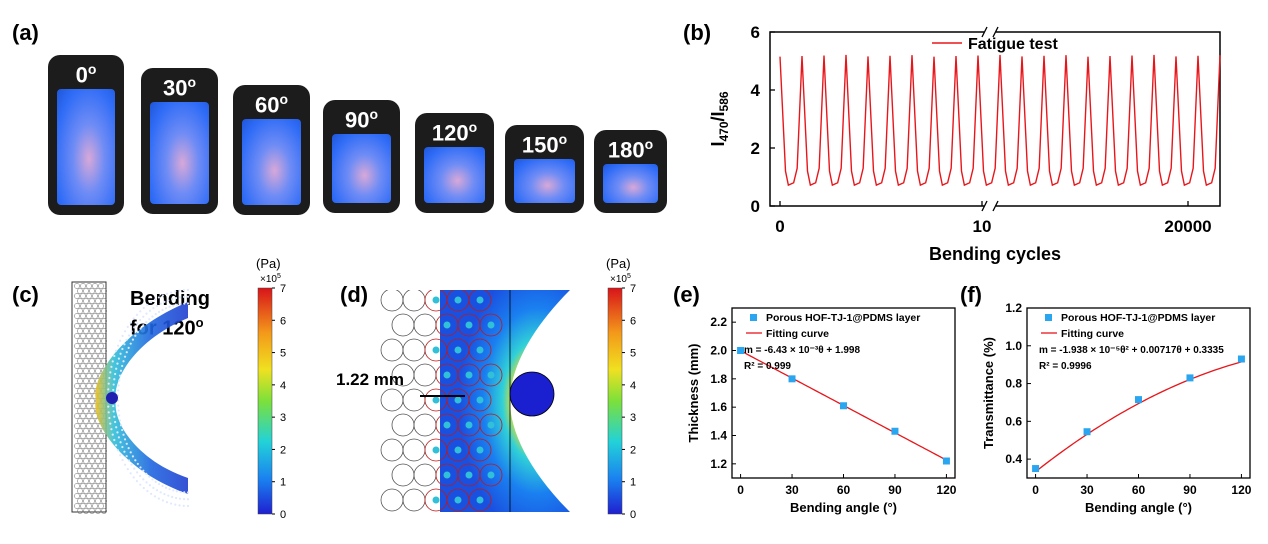 This screenshot has width=1268, height=544. I want to click on x-tick-label: 90, so click(895, 490).